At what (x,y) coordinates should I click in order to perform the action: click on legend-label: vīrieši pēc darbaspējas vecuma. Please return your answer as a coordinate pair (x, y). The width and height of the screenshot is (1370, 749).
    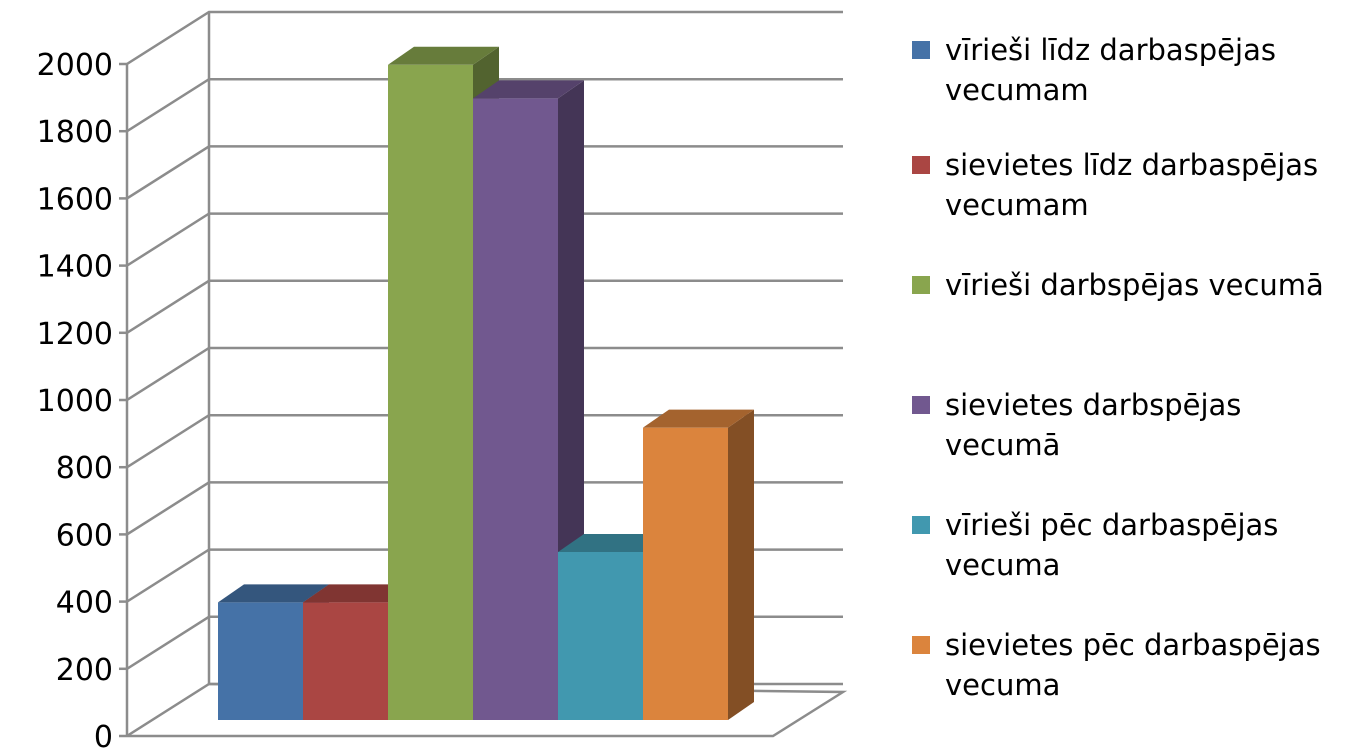
    Looking at the image, I should click on (1112, 545).